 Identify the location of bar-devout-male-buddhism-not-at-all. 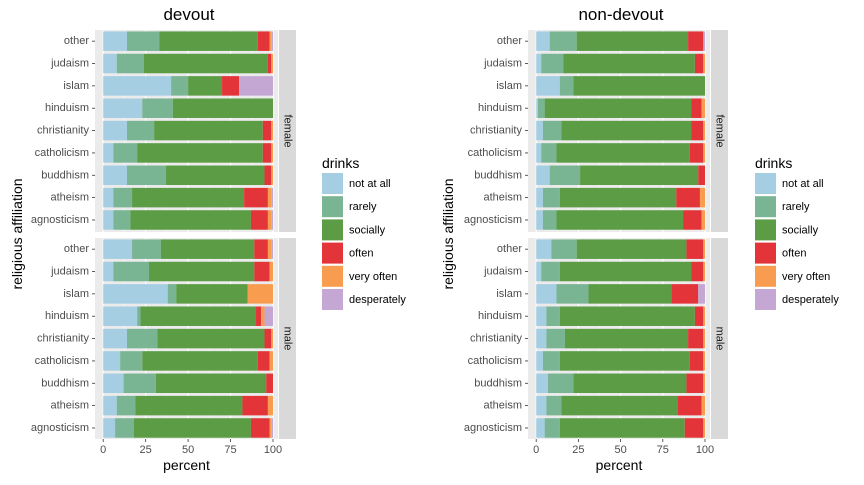
(113, 383).